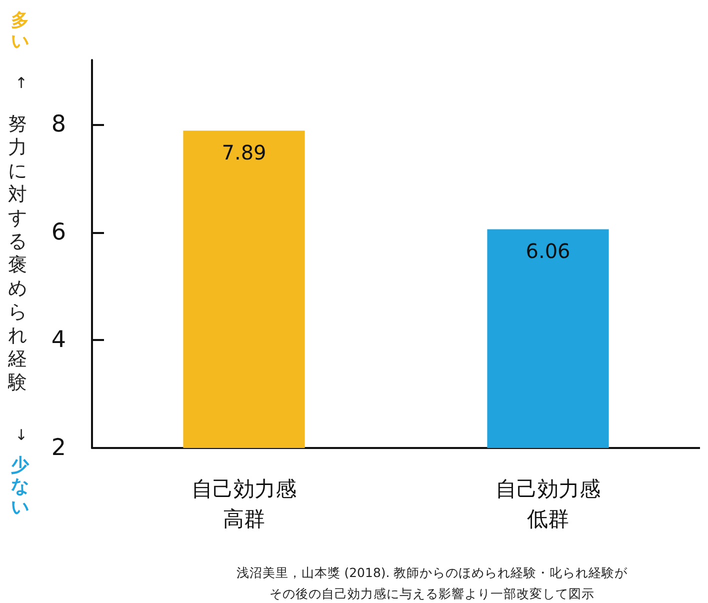 This screenshot has height=603, width=708. What do you see at coordinates (17, 253) in the screenshot?
I see `text: 努力に対する褒められ経験` at bounding box center [17, 253].